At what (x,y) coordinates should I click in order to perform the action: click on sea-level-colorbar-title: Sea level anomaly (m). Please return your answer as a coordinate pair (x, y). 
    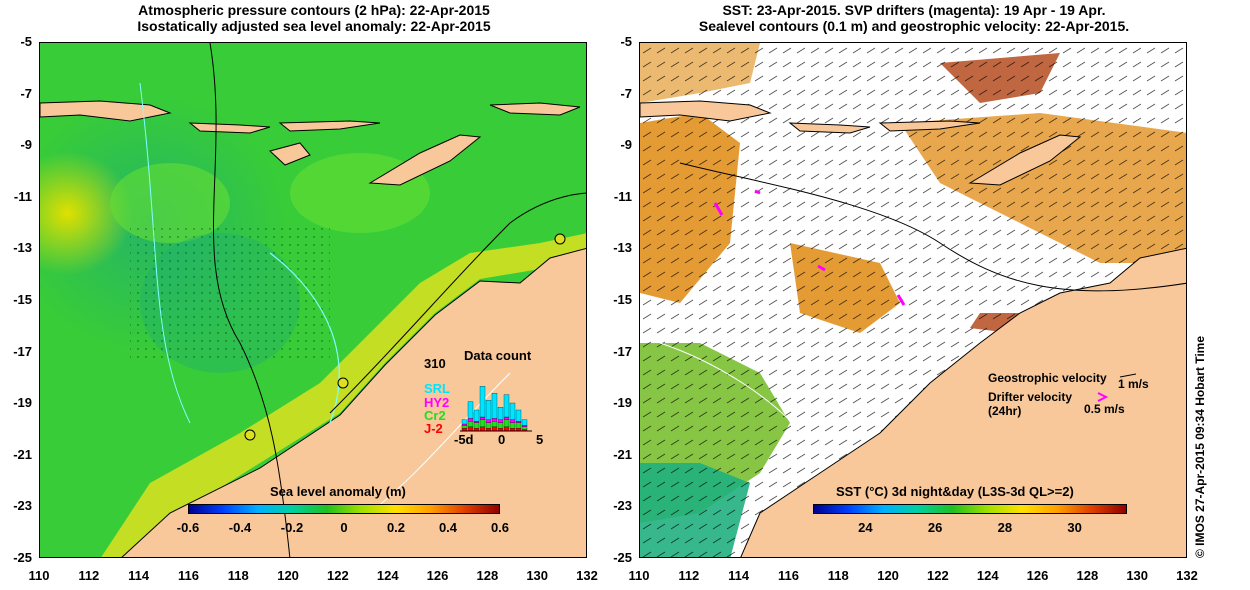
    Looking at the image, I should click on (338, 491).